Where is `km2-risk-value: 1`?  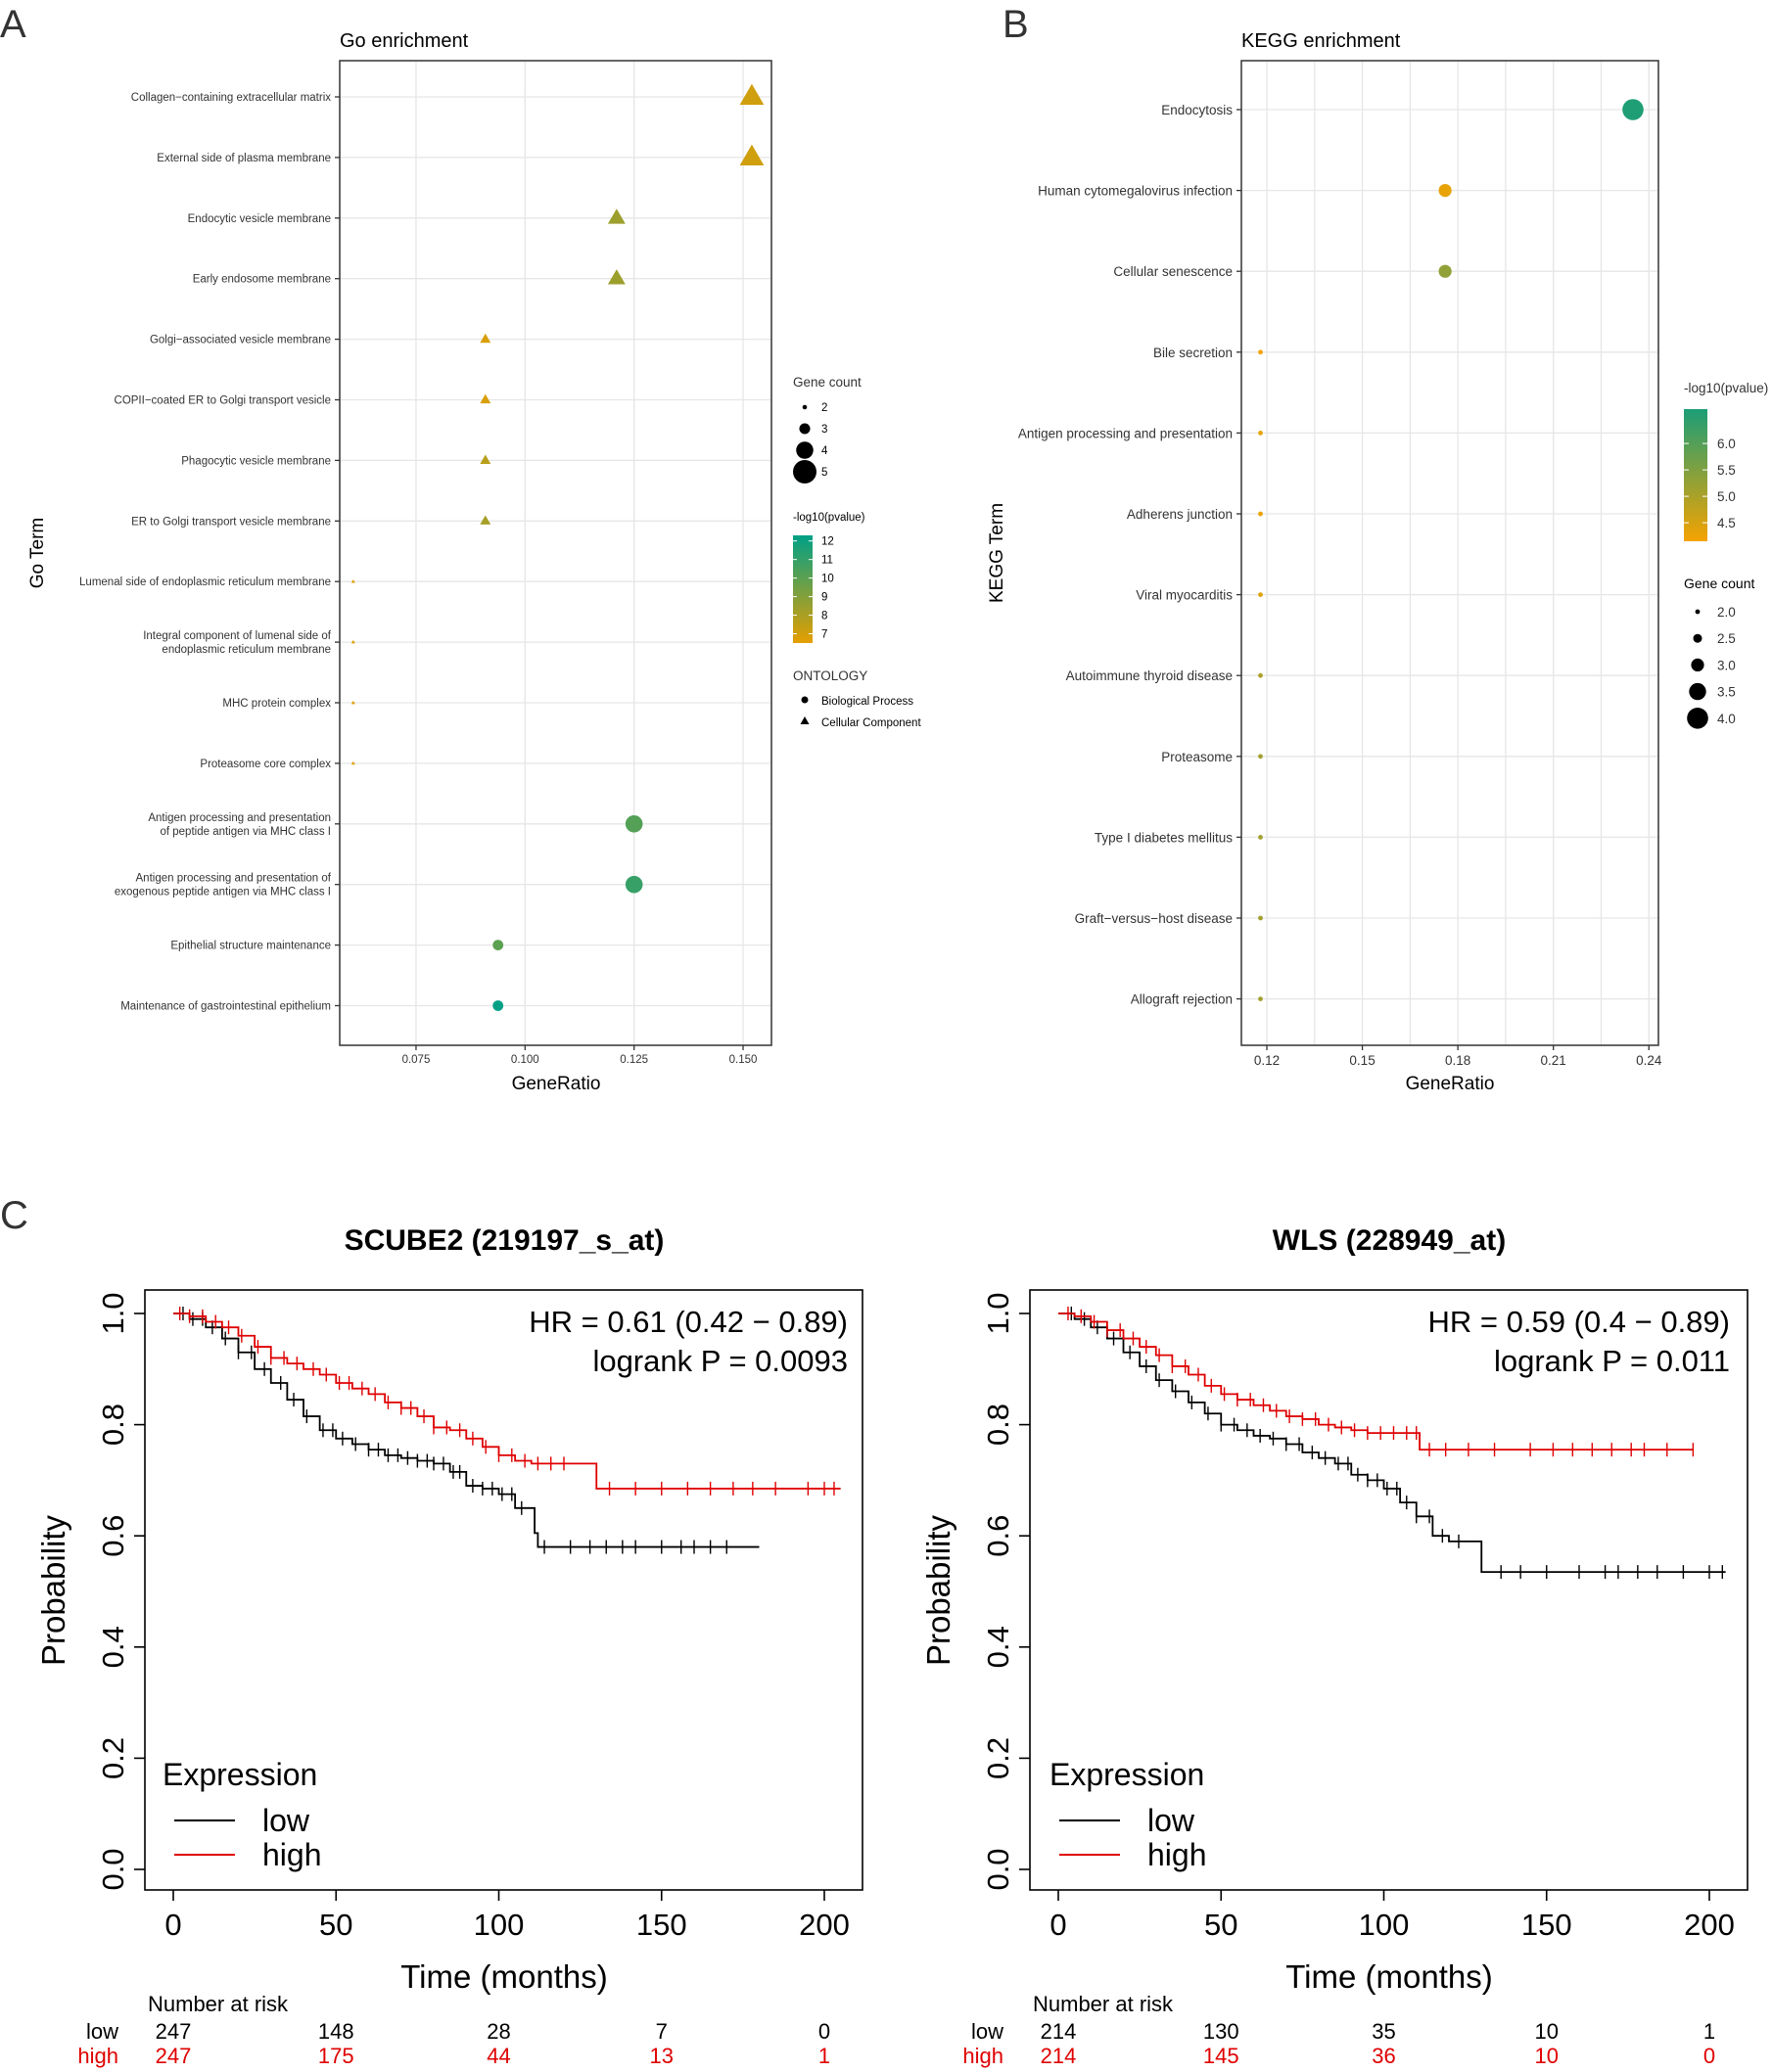 km2-risk-value: 1 is located at coordinates (1709, 2031).